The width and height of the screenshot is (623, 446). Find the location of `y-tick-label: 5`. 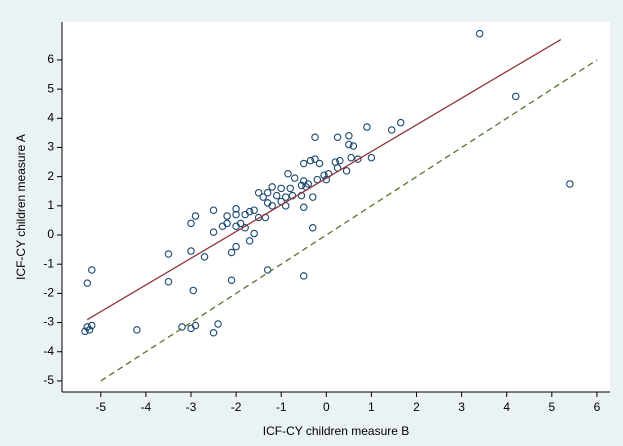

y-tick-label: 5 is located at coordinates (50, 88).